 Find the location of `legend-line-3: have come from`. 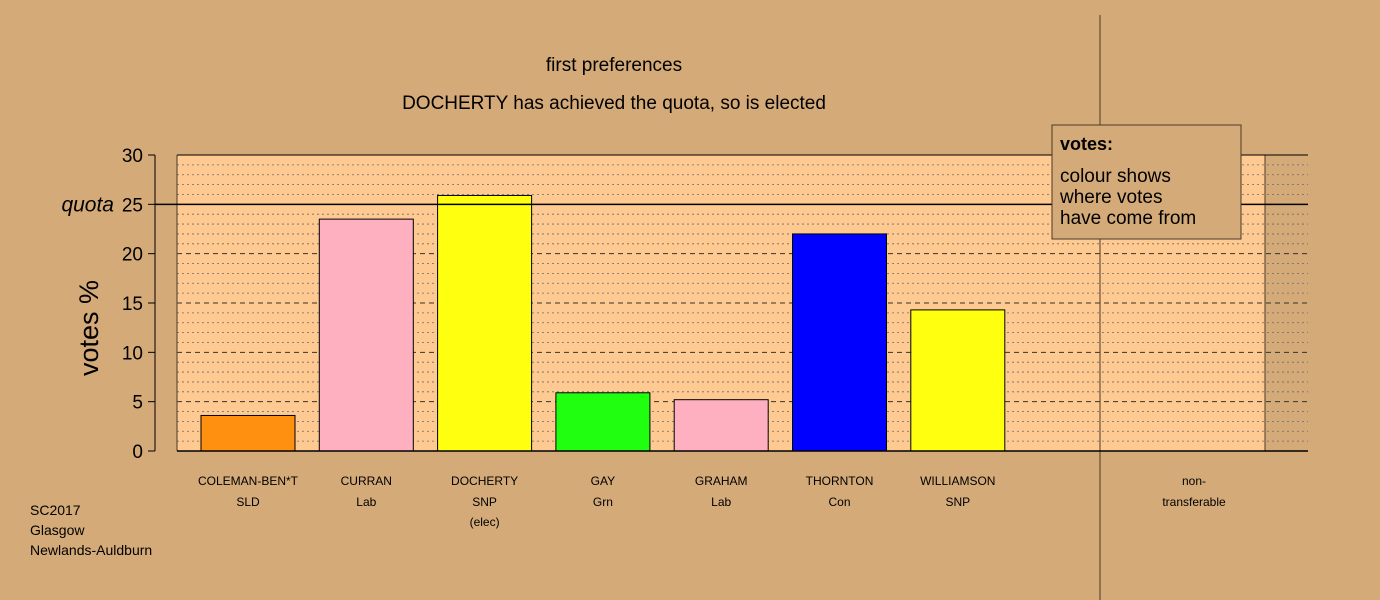

legend-line-3: have come from is located at coordinates (1128, 218).